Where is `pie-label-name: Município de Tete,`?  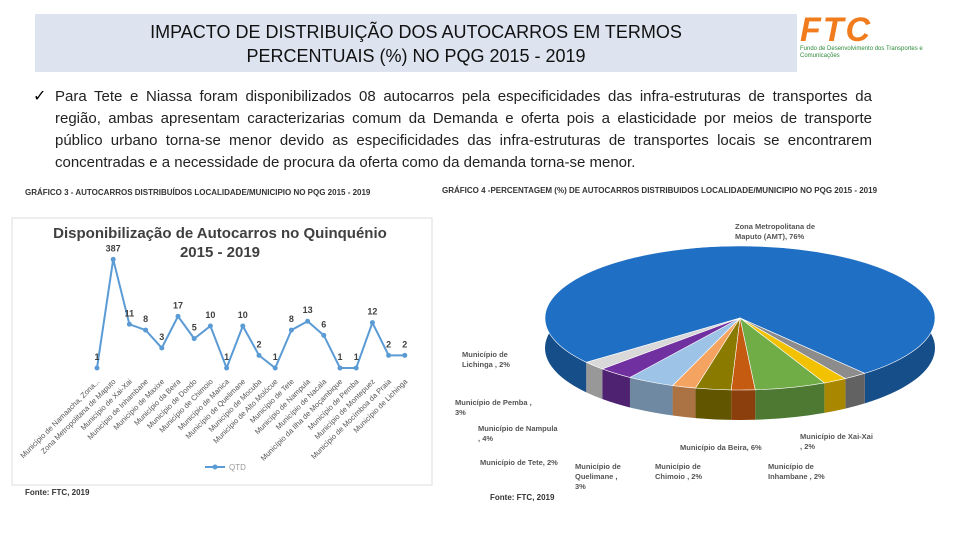
pie-label-name: Município de Tete, is located at coordinates (512, 462).